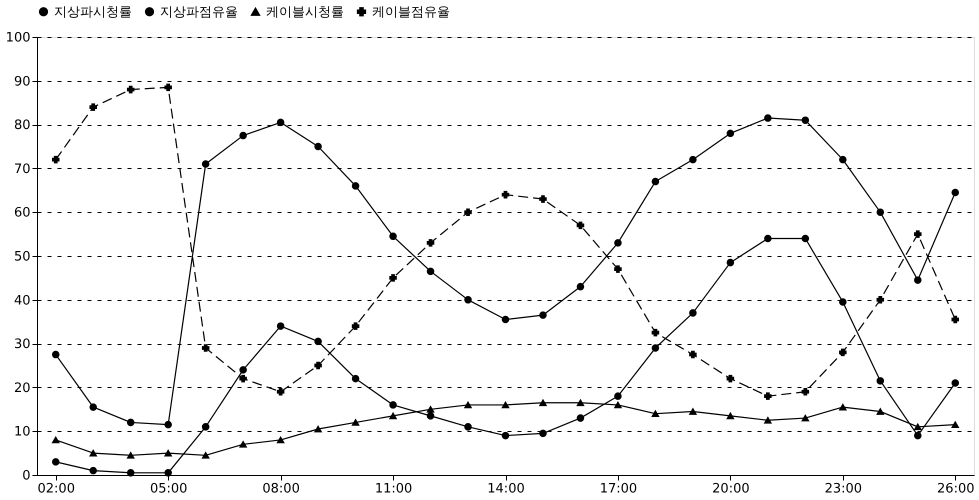  I want to click on y-tick-label: 90, so click(22, 82).